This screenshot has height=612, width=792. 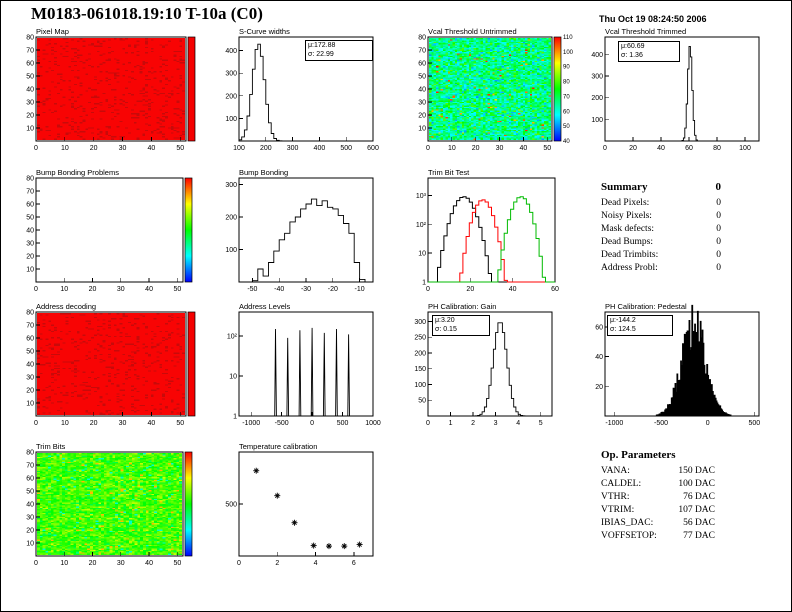 What do you see at coordinates (333, 289) in the screenshot?
I see `svg-text: -20` at bounding box center [333, 289].